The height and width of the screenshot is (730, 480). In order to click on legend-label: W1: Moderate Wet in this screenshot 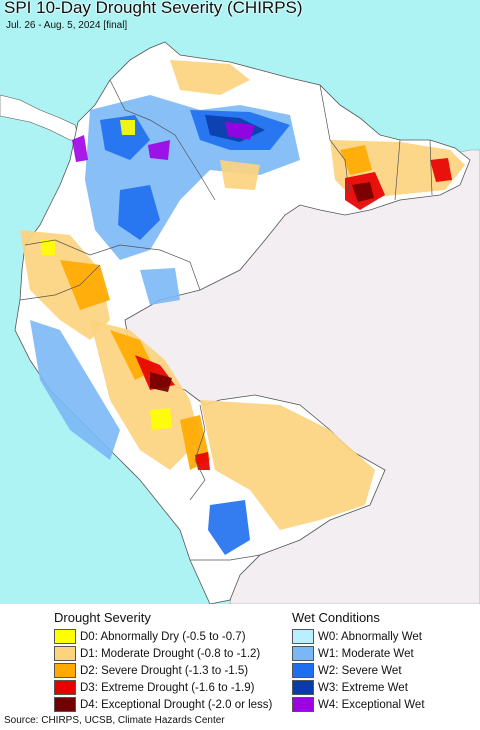, I will do `click(366, 653)`.